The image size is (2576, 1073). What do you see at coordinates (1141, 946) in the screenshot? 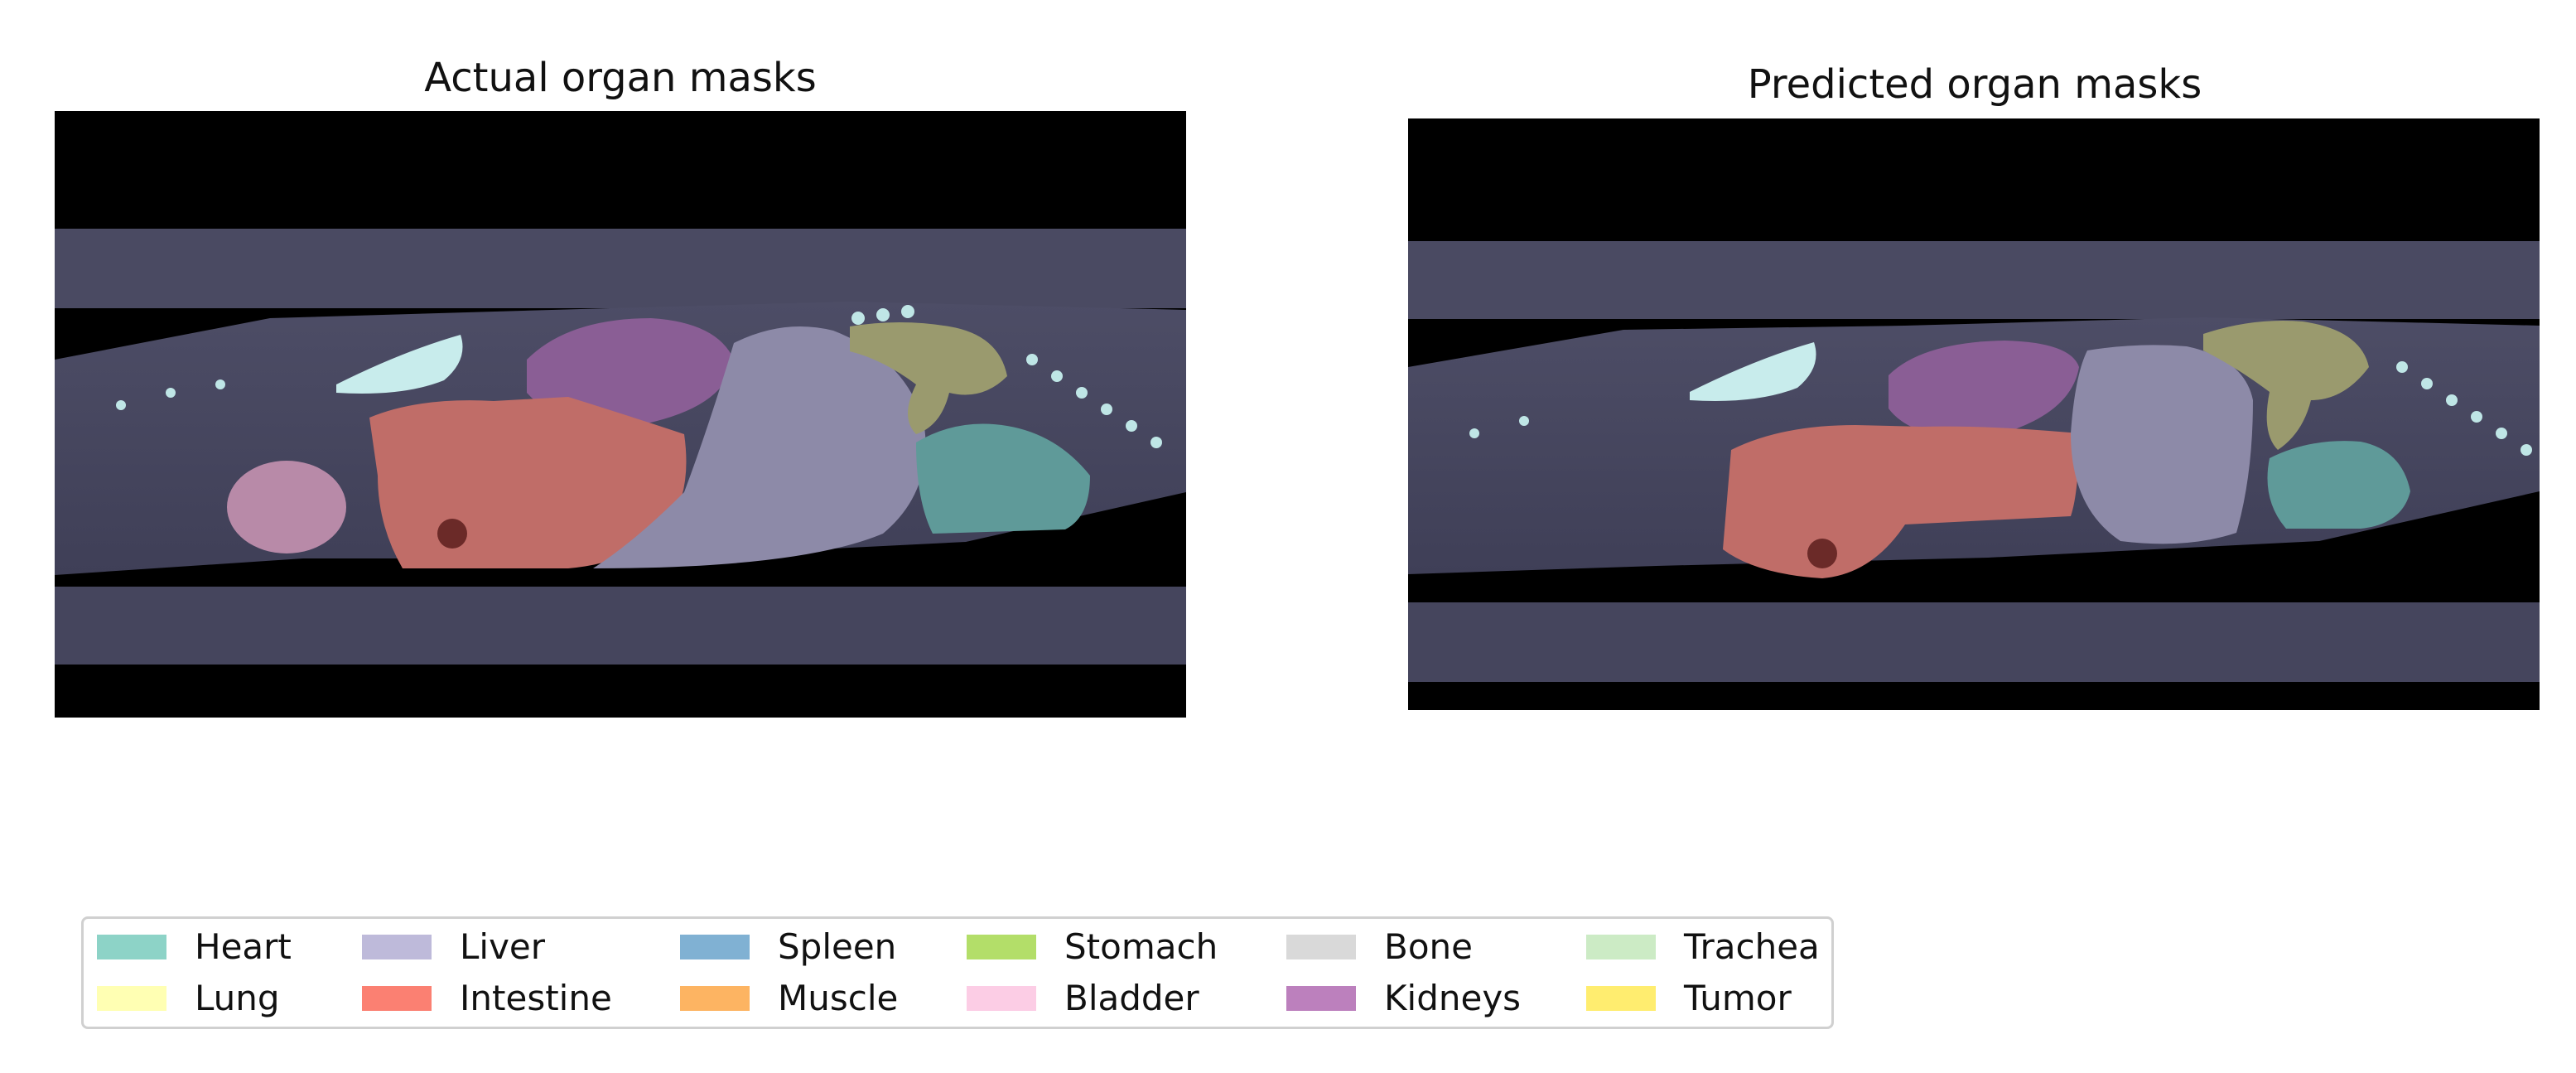
I see `legend-label: Stomach` at bounding box center [1141, 946].